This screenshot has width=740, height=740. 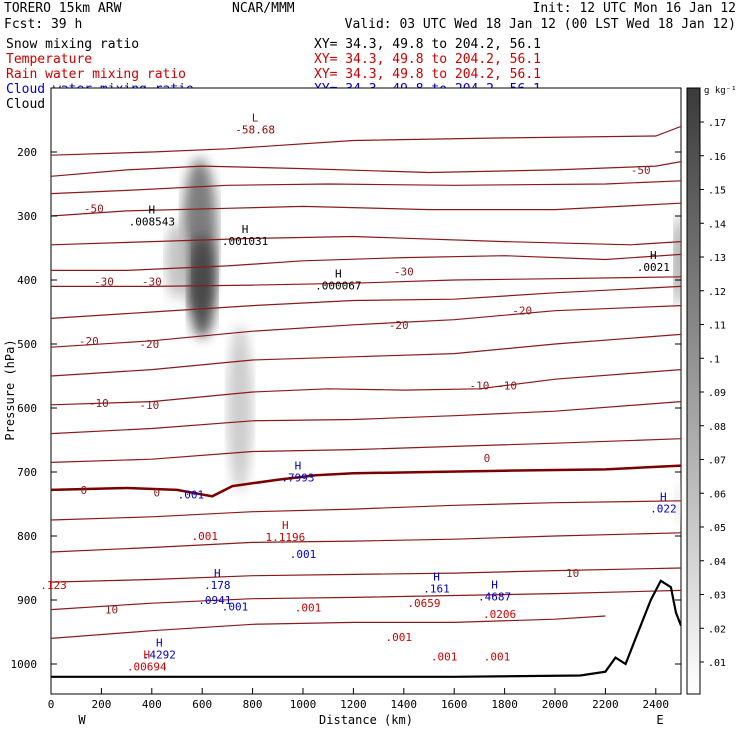 I want to click on colorbar-label: .07, so click(x=717, y=461).